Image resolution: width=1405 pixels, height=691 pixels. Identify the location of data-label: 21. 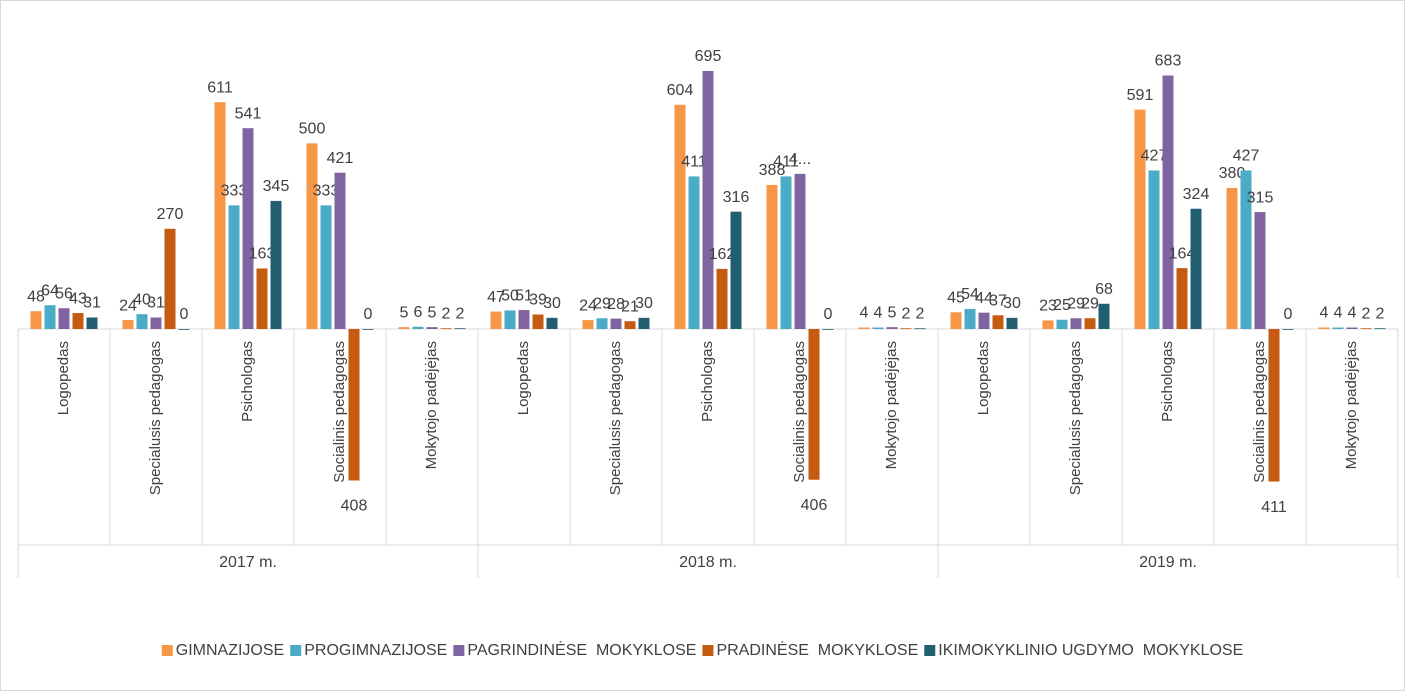
(630, 306).